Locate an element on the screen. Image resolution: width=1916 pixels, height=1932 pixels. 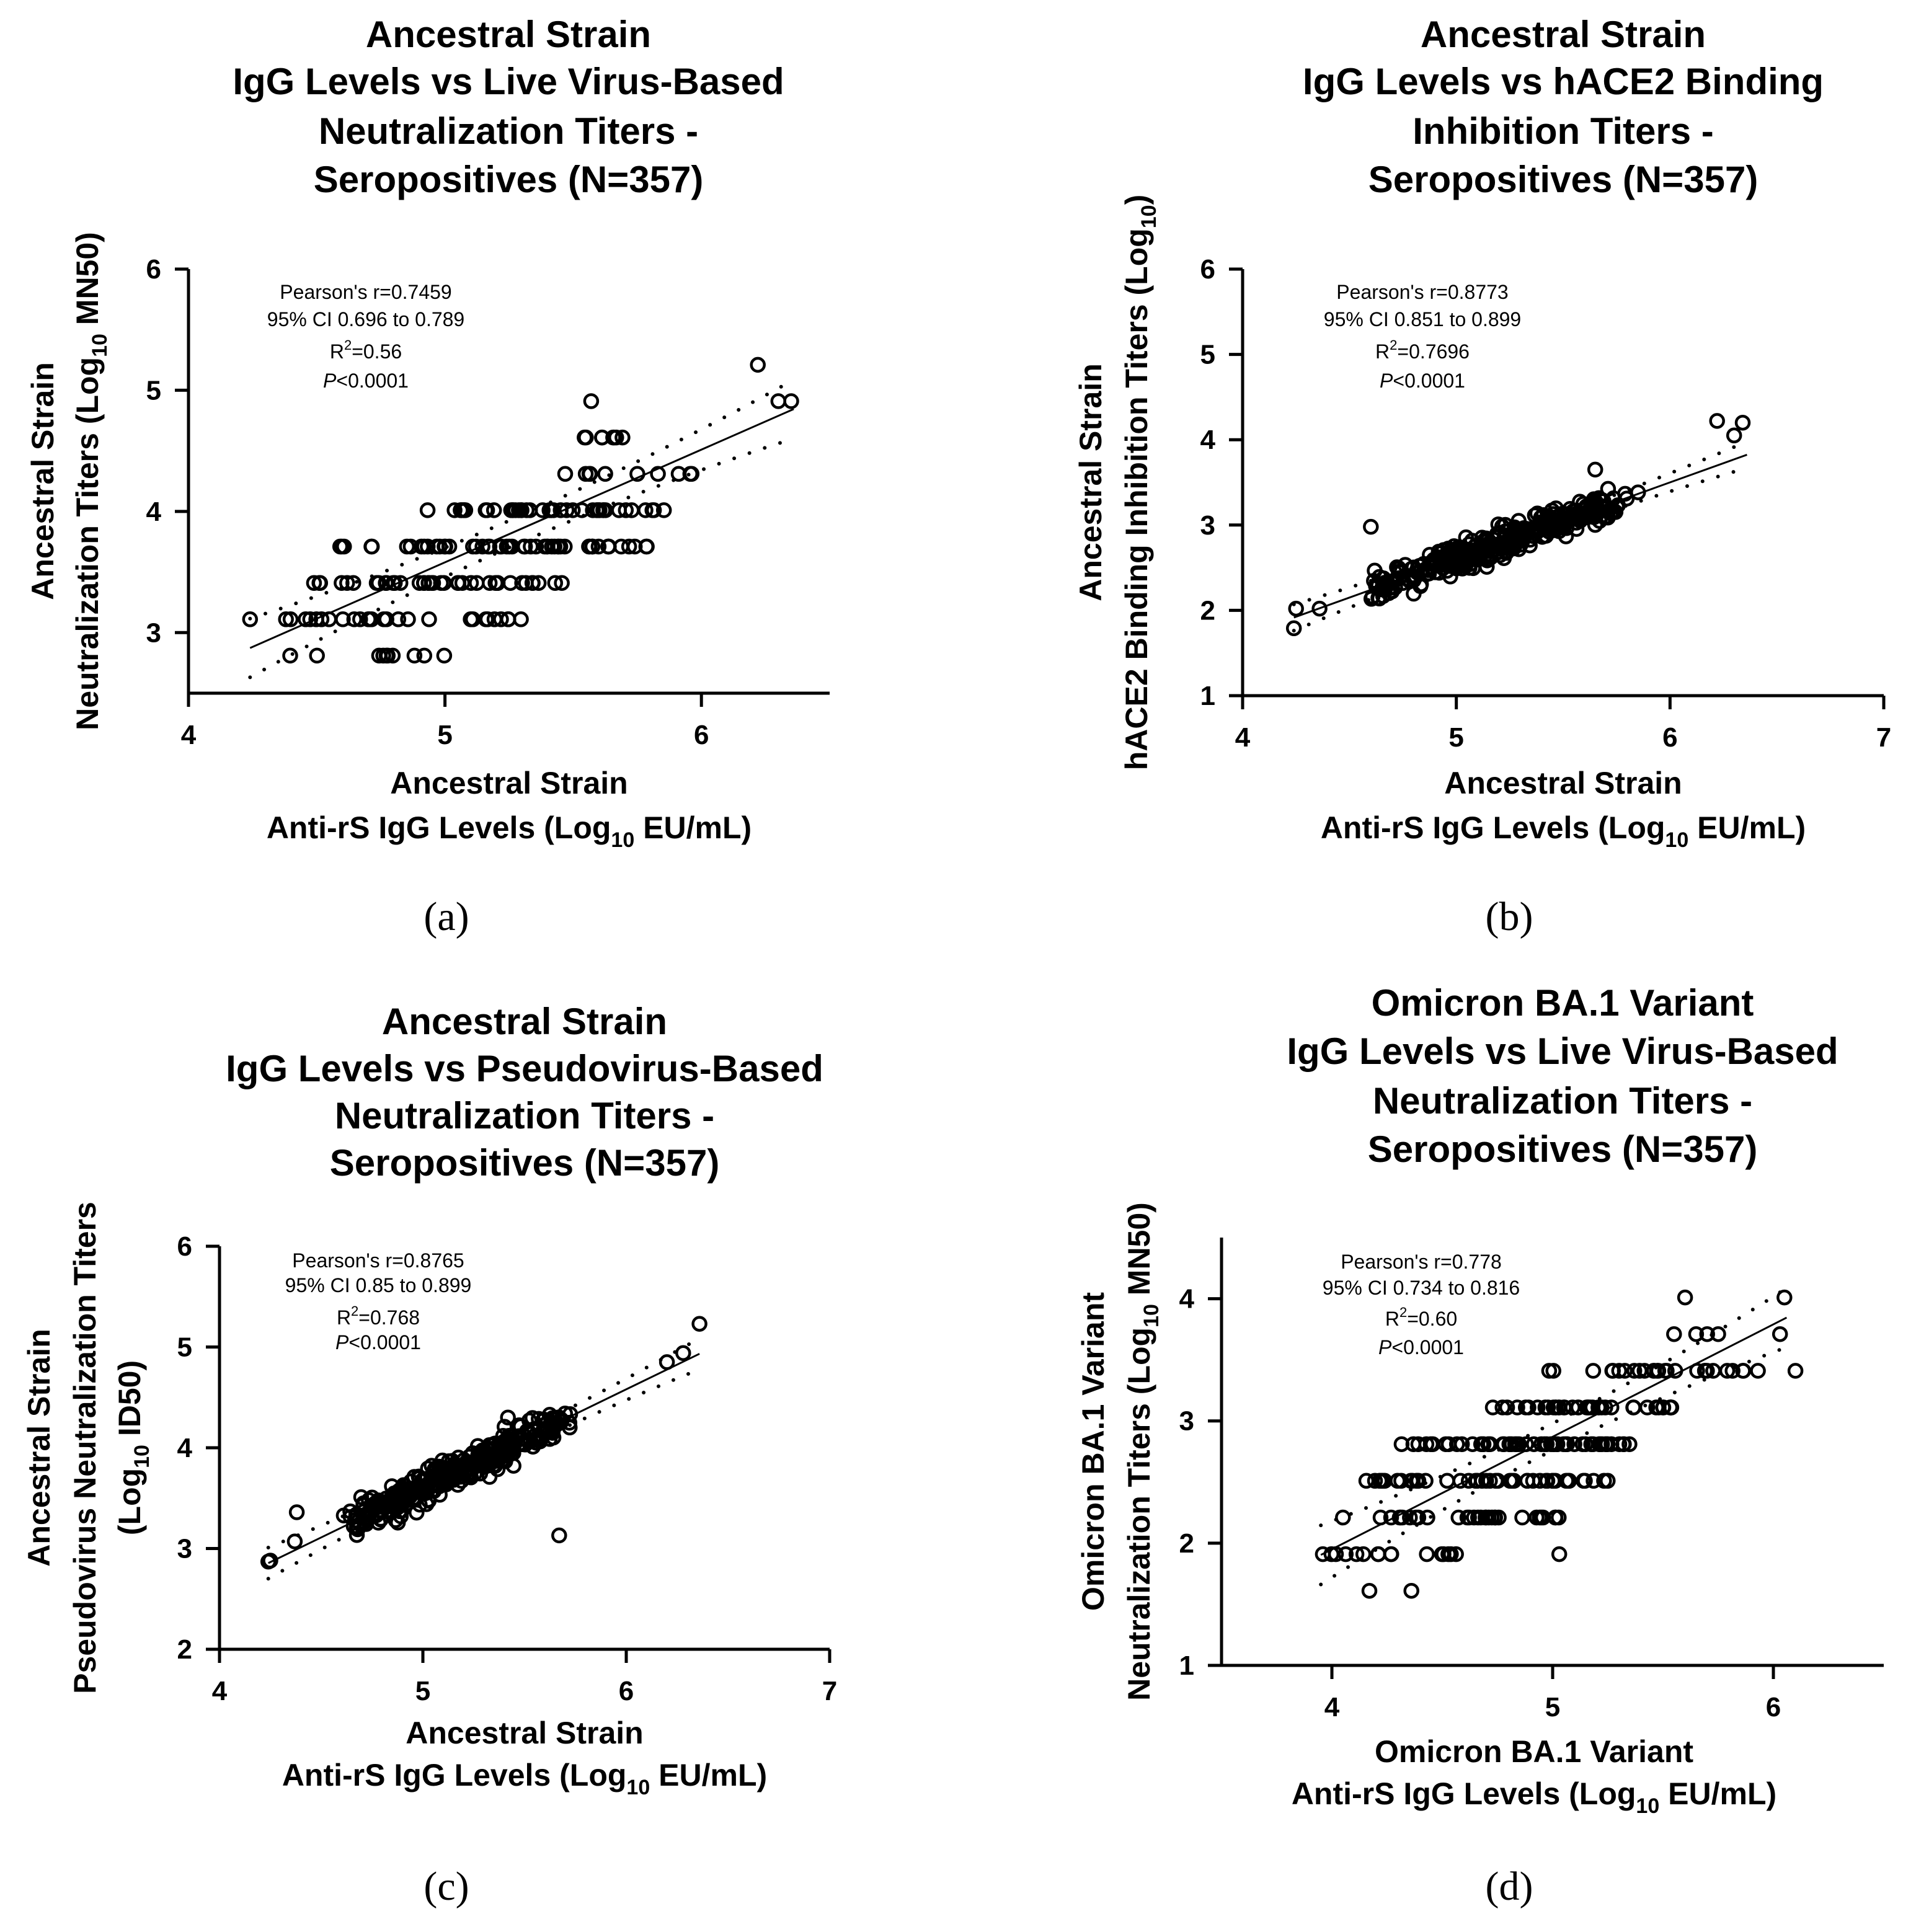
text-span: Pseudovirus Neutralization Titers is located at coordinates (85, 1448).